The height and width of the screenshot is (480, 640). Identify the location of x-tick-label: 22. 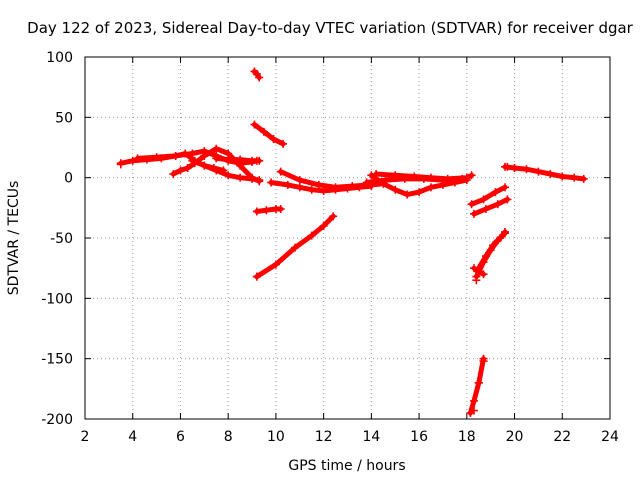
(562, 437).